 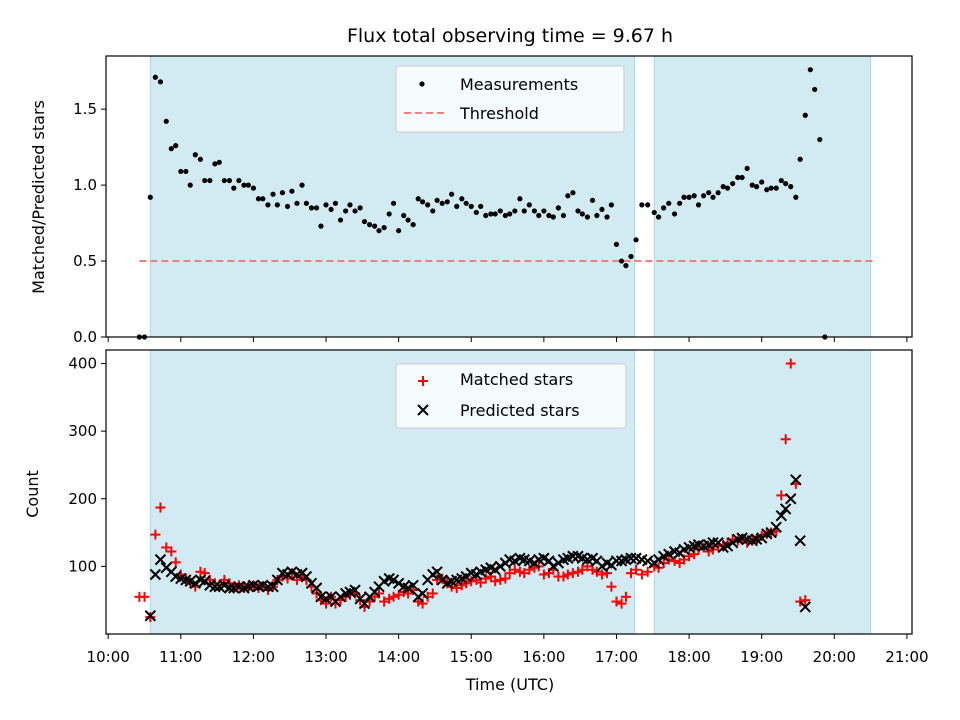 I want to click on x-tick-label: 15:00, so click(x=471, y=657).